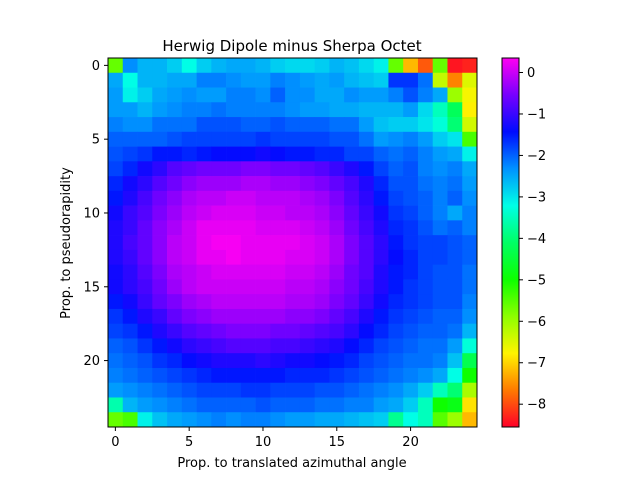 This screenshot has width=640, height=480. I want to click on y-tick-label: 10, so click(91, 213).